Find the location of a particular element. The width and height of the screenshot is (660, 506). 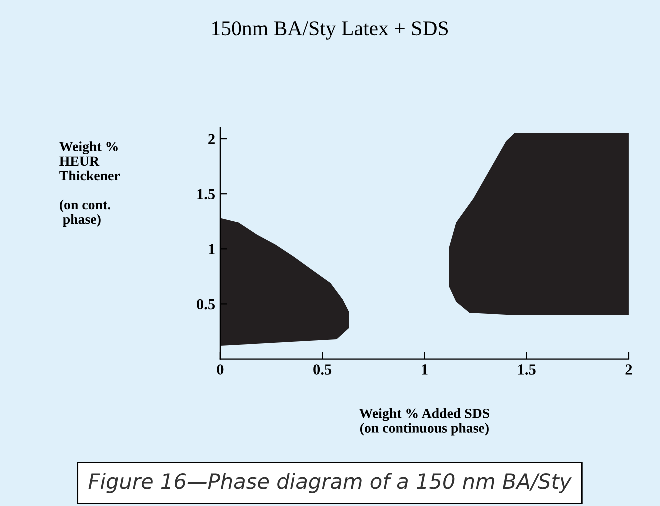

chart-title: 150nm BA/Sty Latex + SDS is located at coordinates (330, 31).